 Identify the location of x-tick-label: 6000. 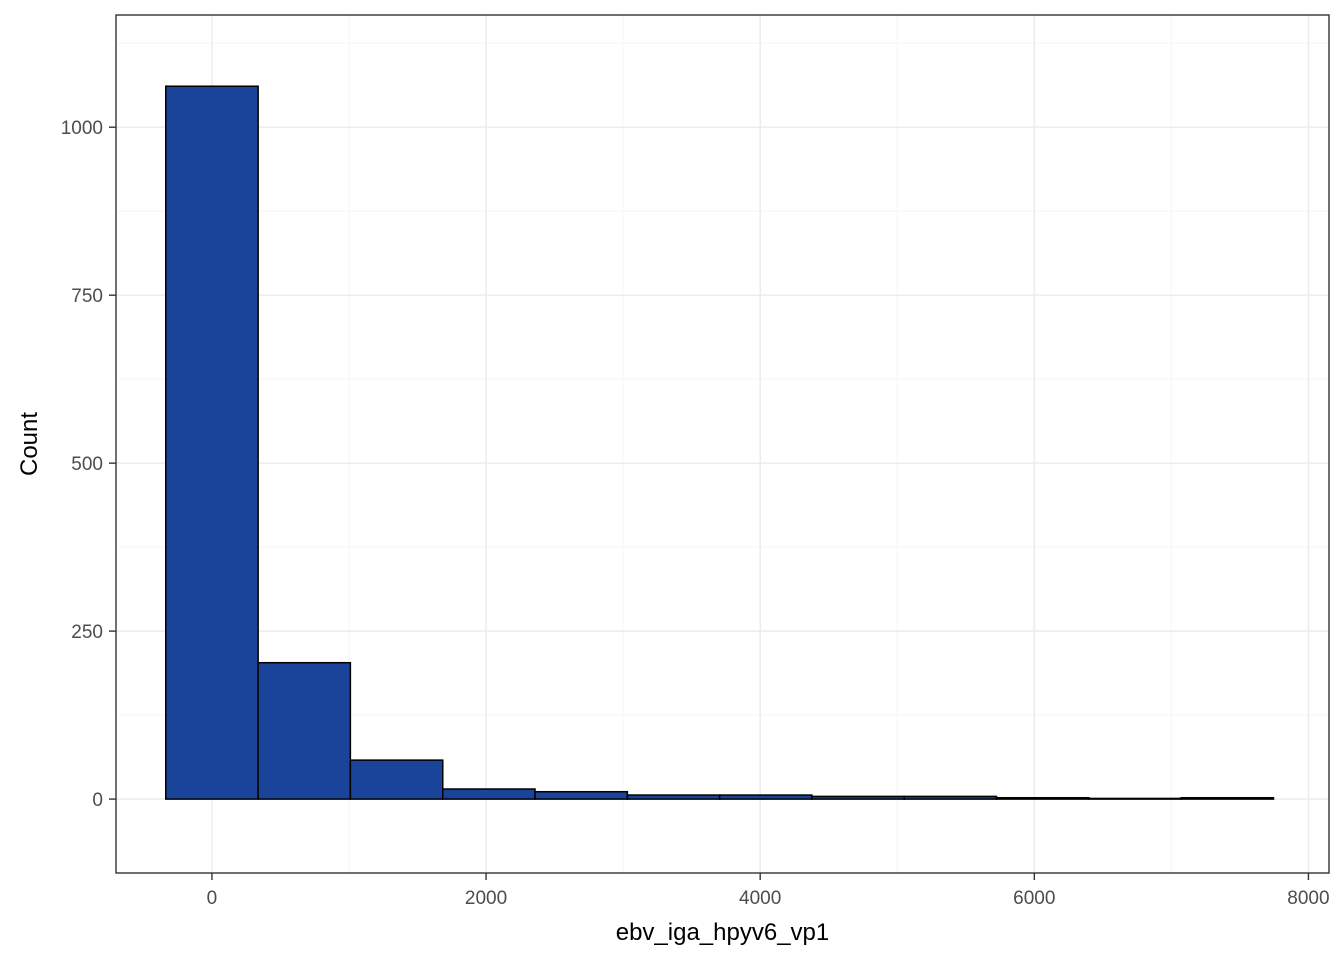
(1034, 898).